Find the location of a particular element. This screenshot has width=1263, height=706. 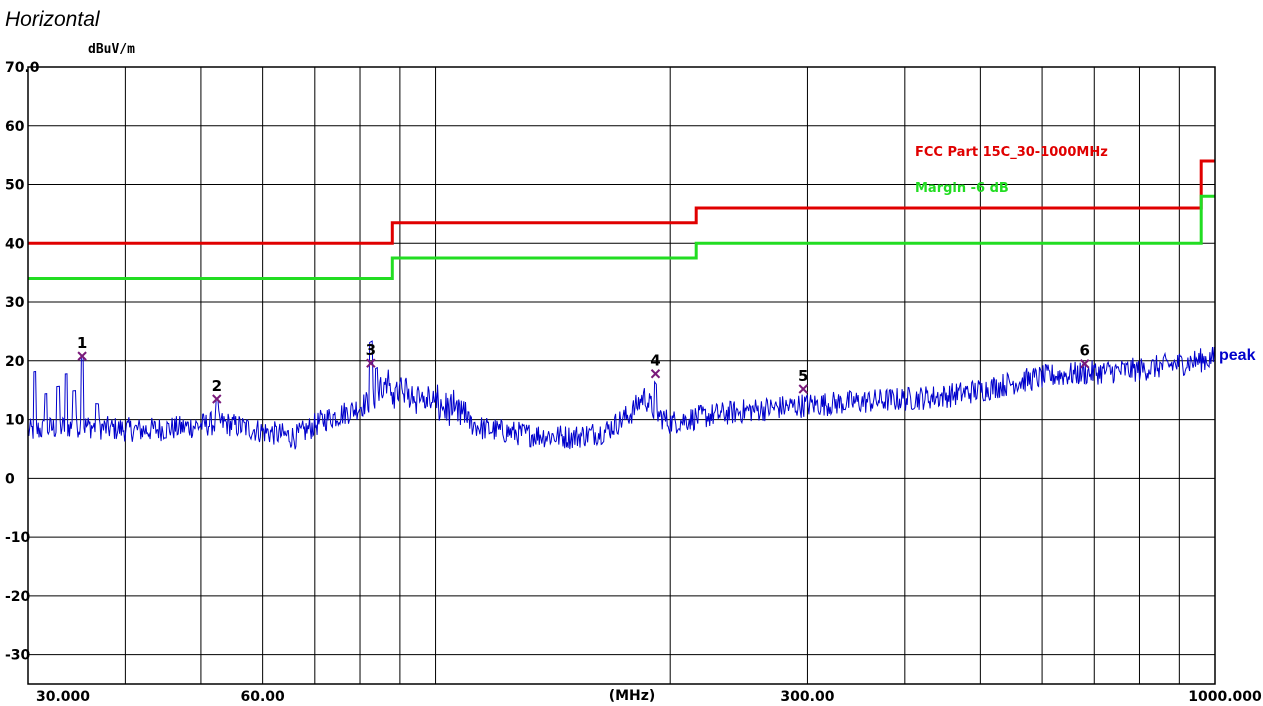

y-tick-label: 30 is located at coordinates (15, 303).